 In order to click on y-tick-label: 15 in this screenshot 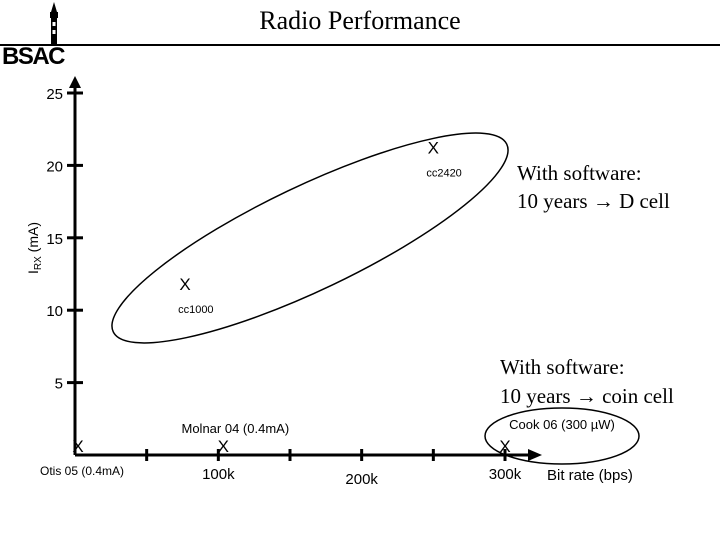, I will do `click(54, 239)`.